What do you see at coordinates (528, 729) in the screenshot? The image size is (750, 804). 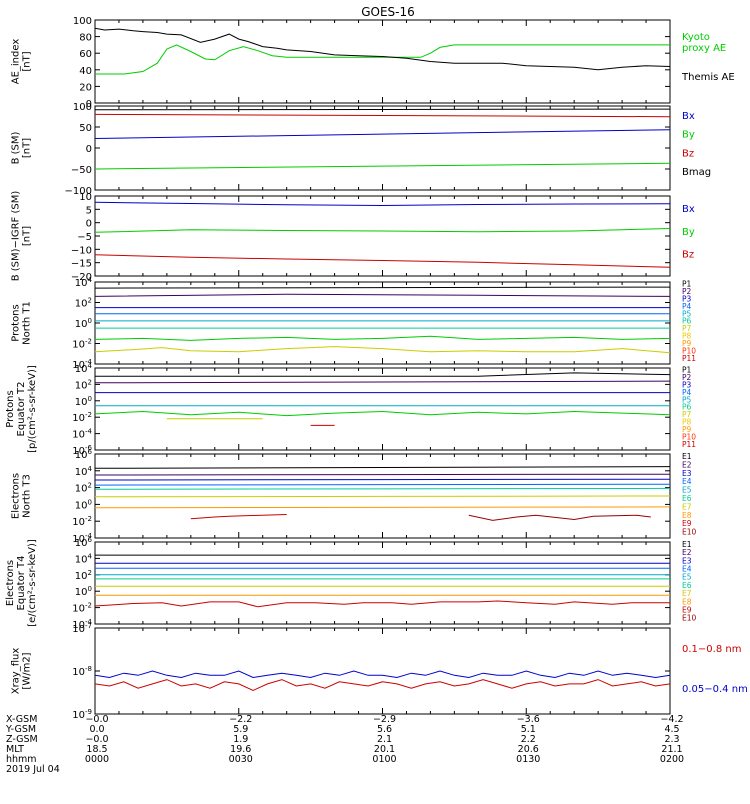 I see `ephemeris-value: 5.1` at bounding box center [528, 729].